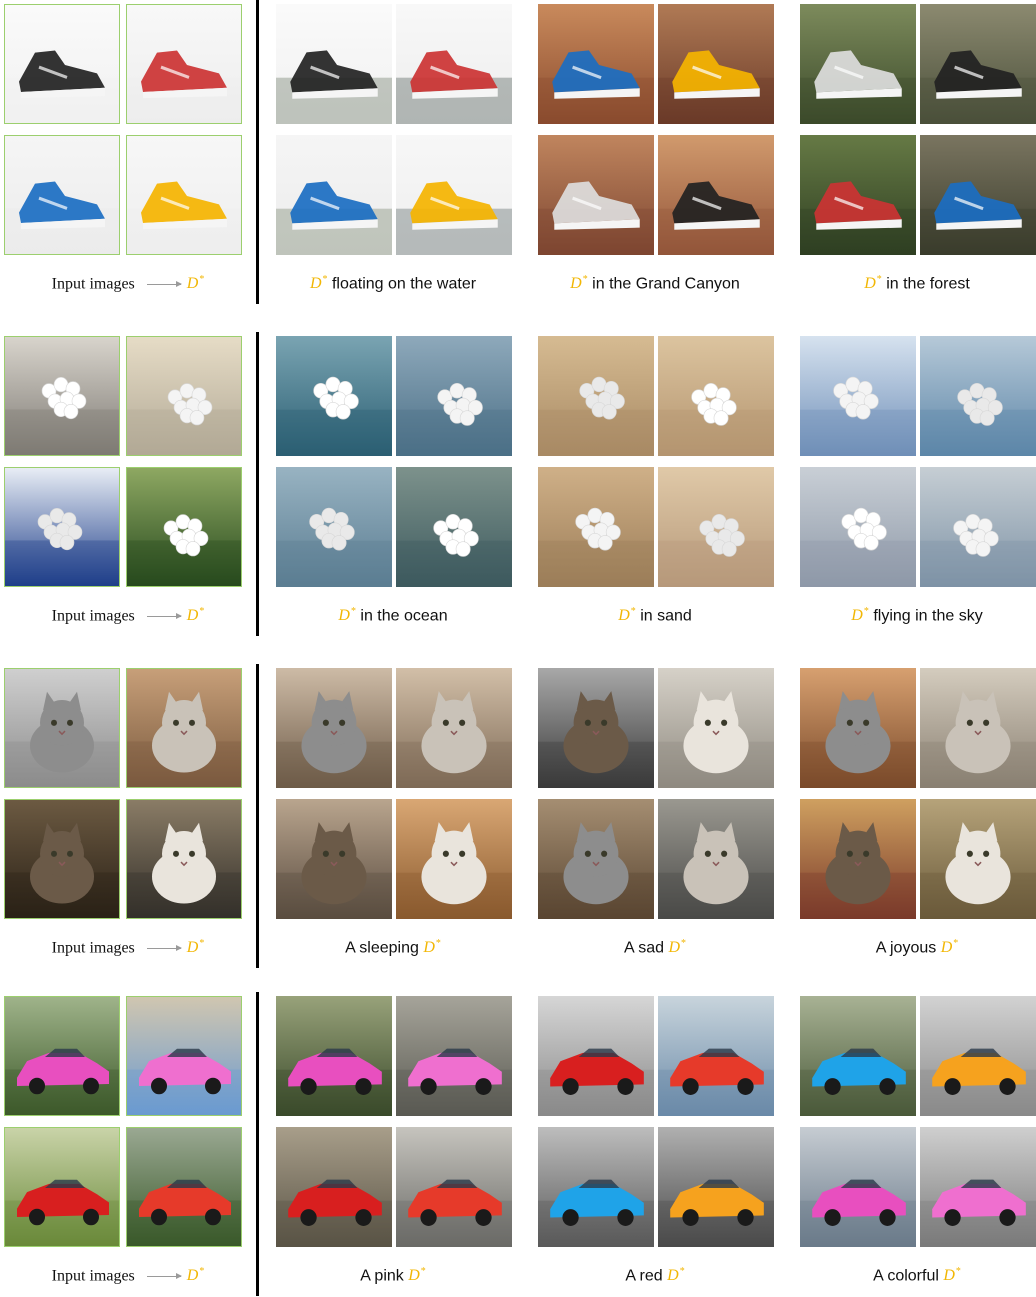  What do you see at coordinates (928, 616) in the screenshot?
I see `prompt-suffix: flying in the sky` at bounding box center [928, 616].